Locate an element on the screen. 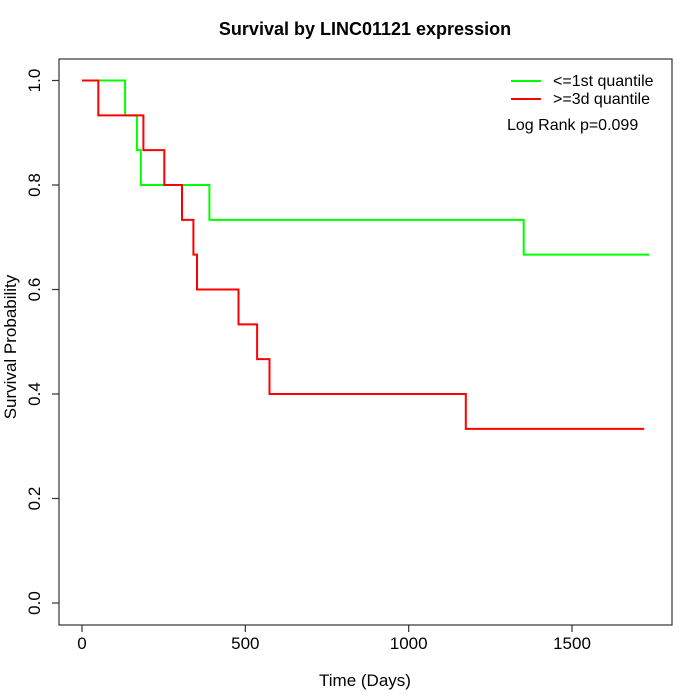  y-tick-label: 0.0 is located at coordinates (34, 603).